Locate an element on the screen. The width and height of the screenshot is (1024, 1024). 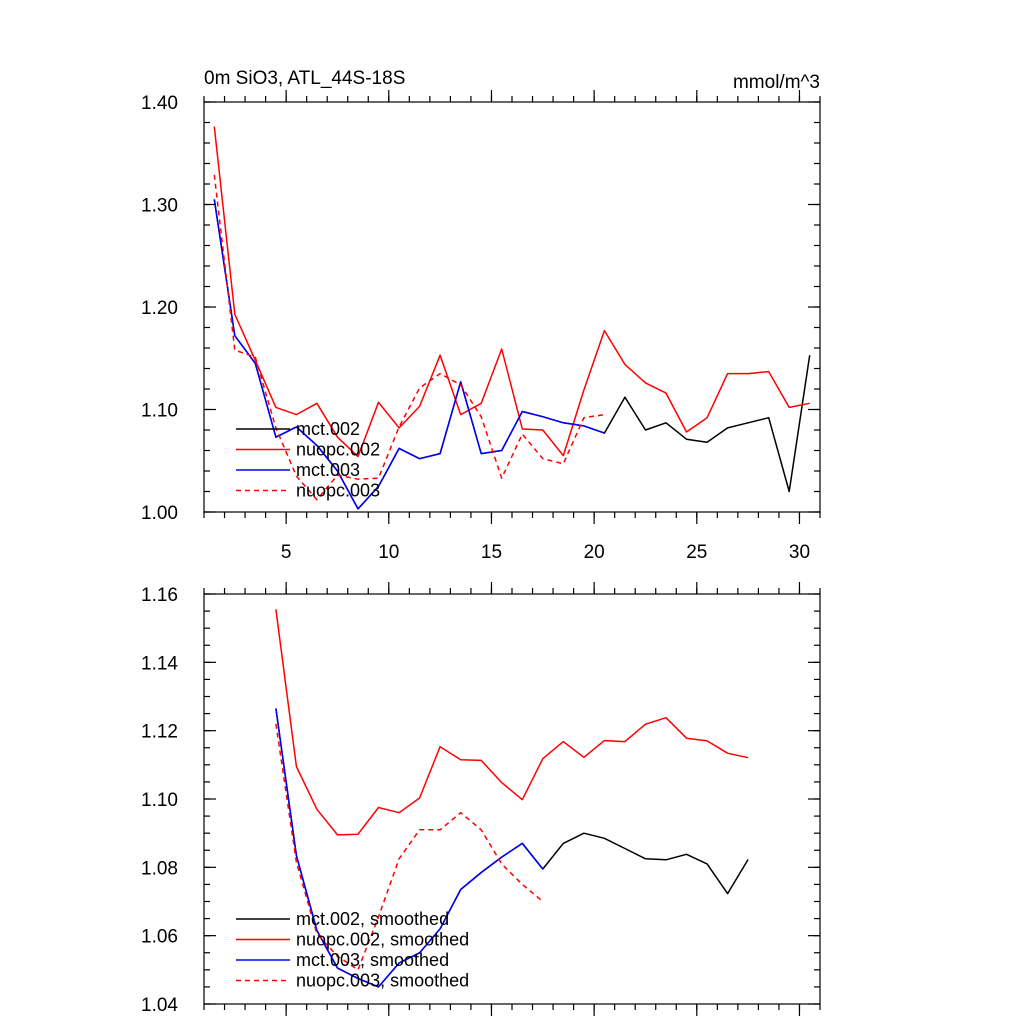
series-line-nuopc-003-smoothed is located at coordinates (409, 847).